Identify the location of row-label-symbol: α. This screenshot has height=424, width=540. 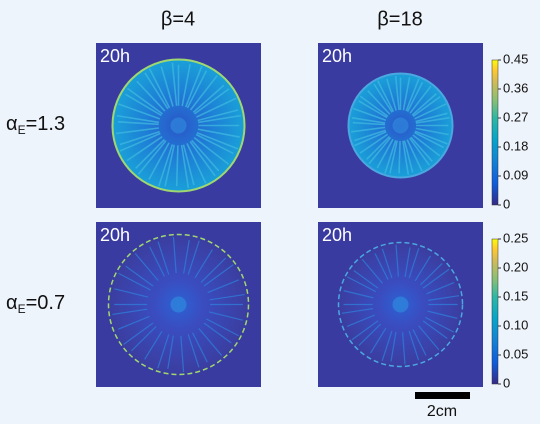
(12, 124).